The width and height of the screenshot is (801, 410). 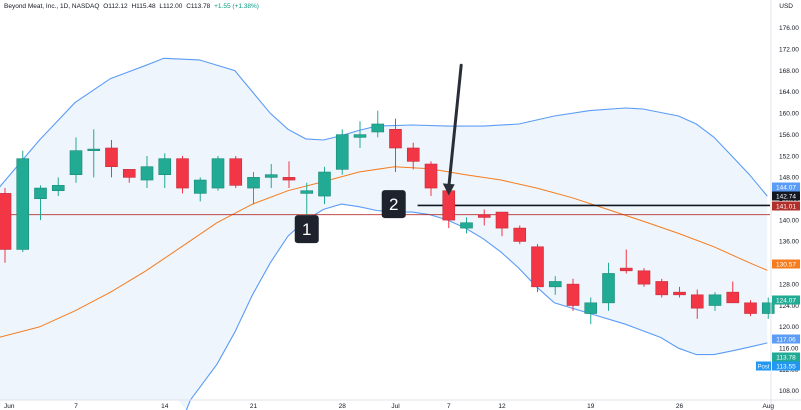 What do you see at coordinates (789, 242) in the screenshot?
I see `price-tick-label: 136.00` at bounding box center [789, 242].